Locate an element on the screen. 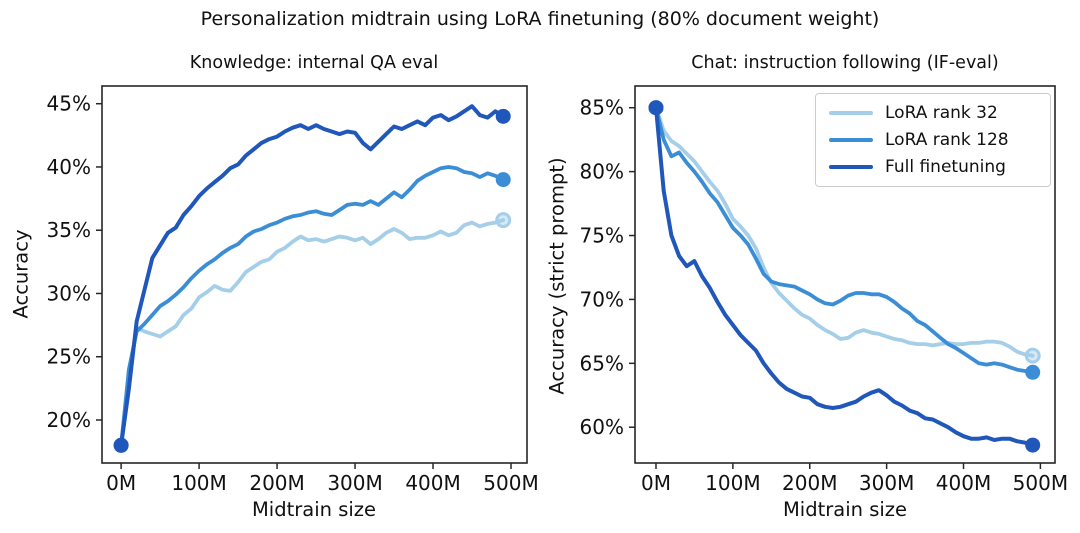  left-x-axis-label: Midtrain size is located at coordinates (314, 509).